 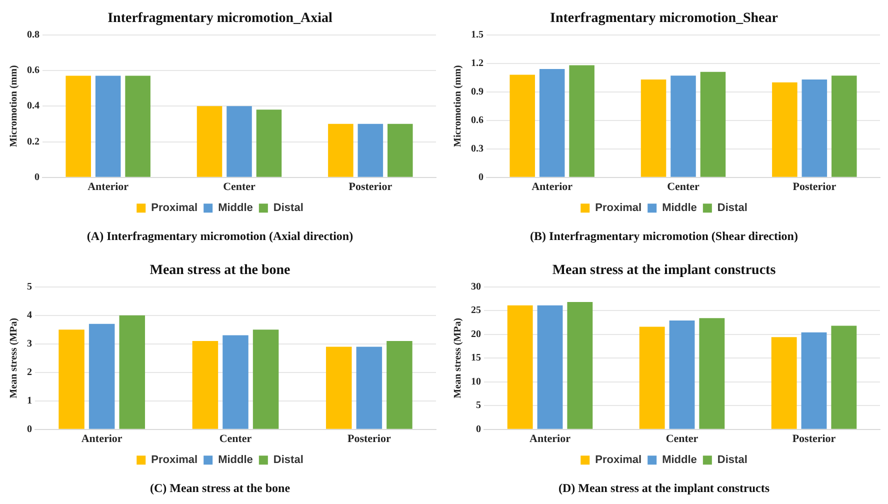 I want to click on y-tick-label: 0.2, so click(x=33, y=142).